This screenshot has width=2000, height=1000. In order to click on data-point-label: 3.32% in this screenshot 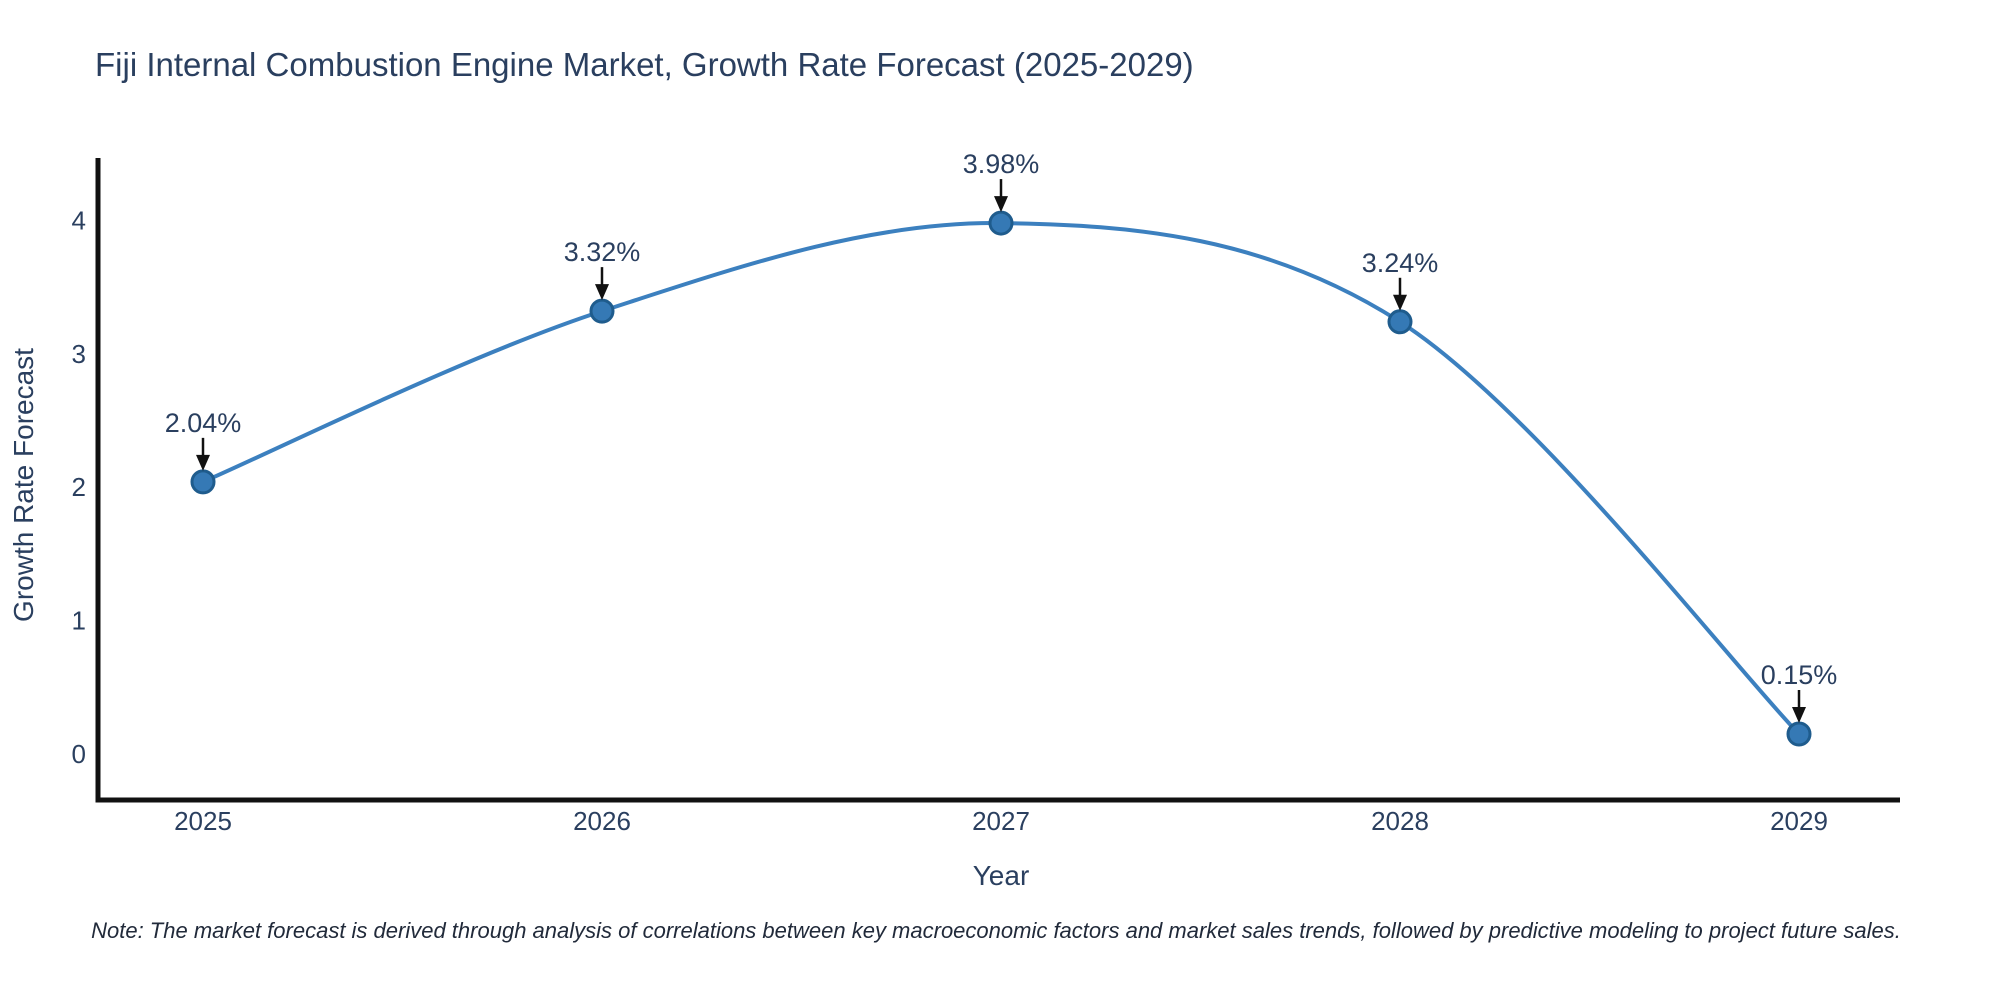, I will do `click(602, 252)`.